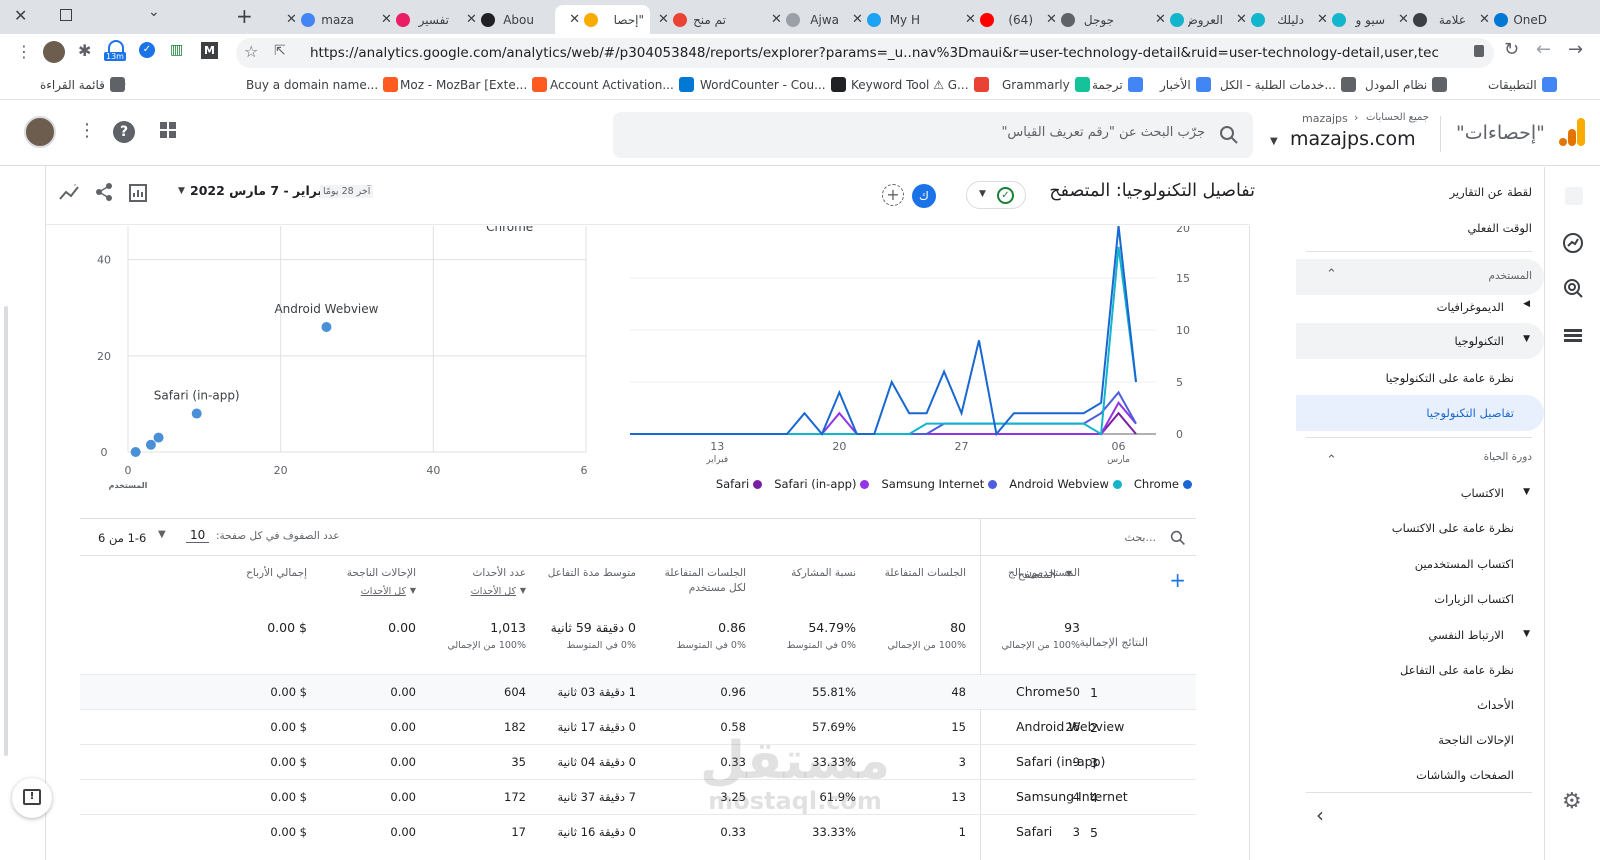  What do you see at coordinates (996, 195) in the screenshot?
I see `status-chip: ▼ ✓` at bounding box center [996, 195].